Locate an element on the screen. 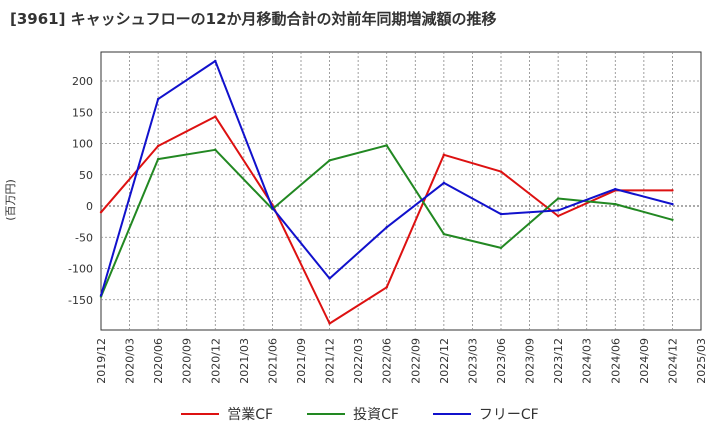 This screenshot has height=440, width=720. x-tick-label: 2024/03 is located at coordinates (587, 361).